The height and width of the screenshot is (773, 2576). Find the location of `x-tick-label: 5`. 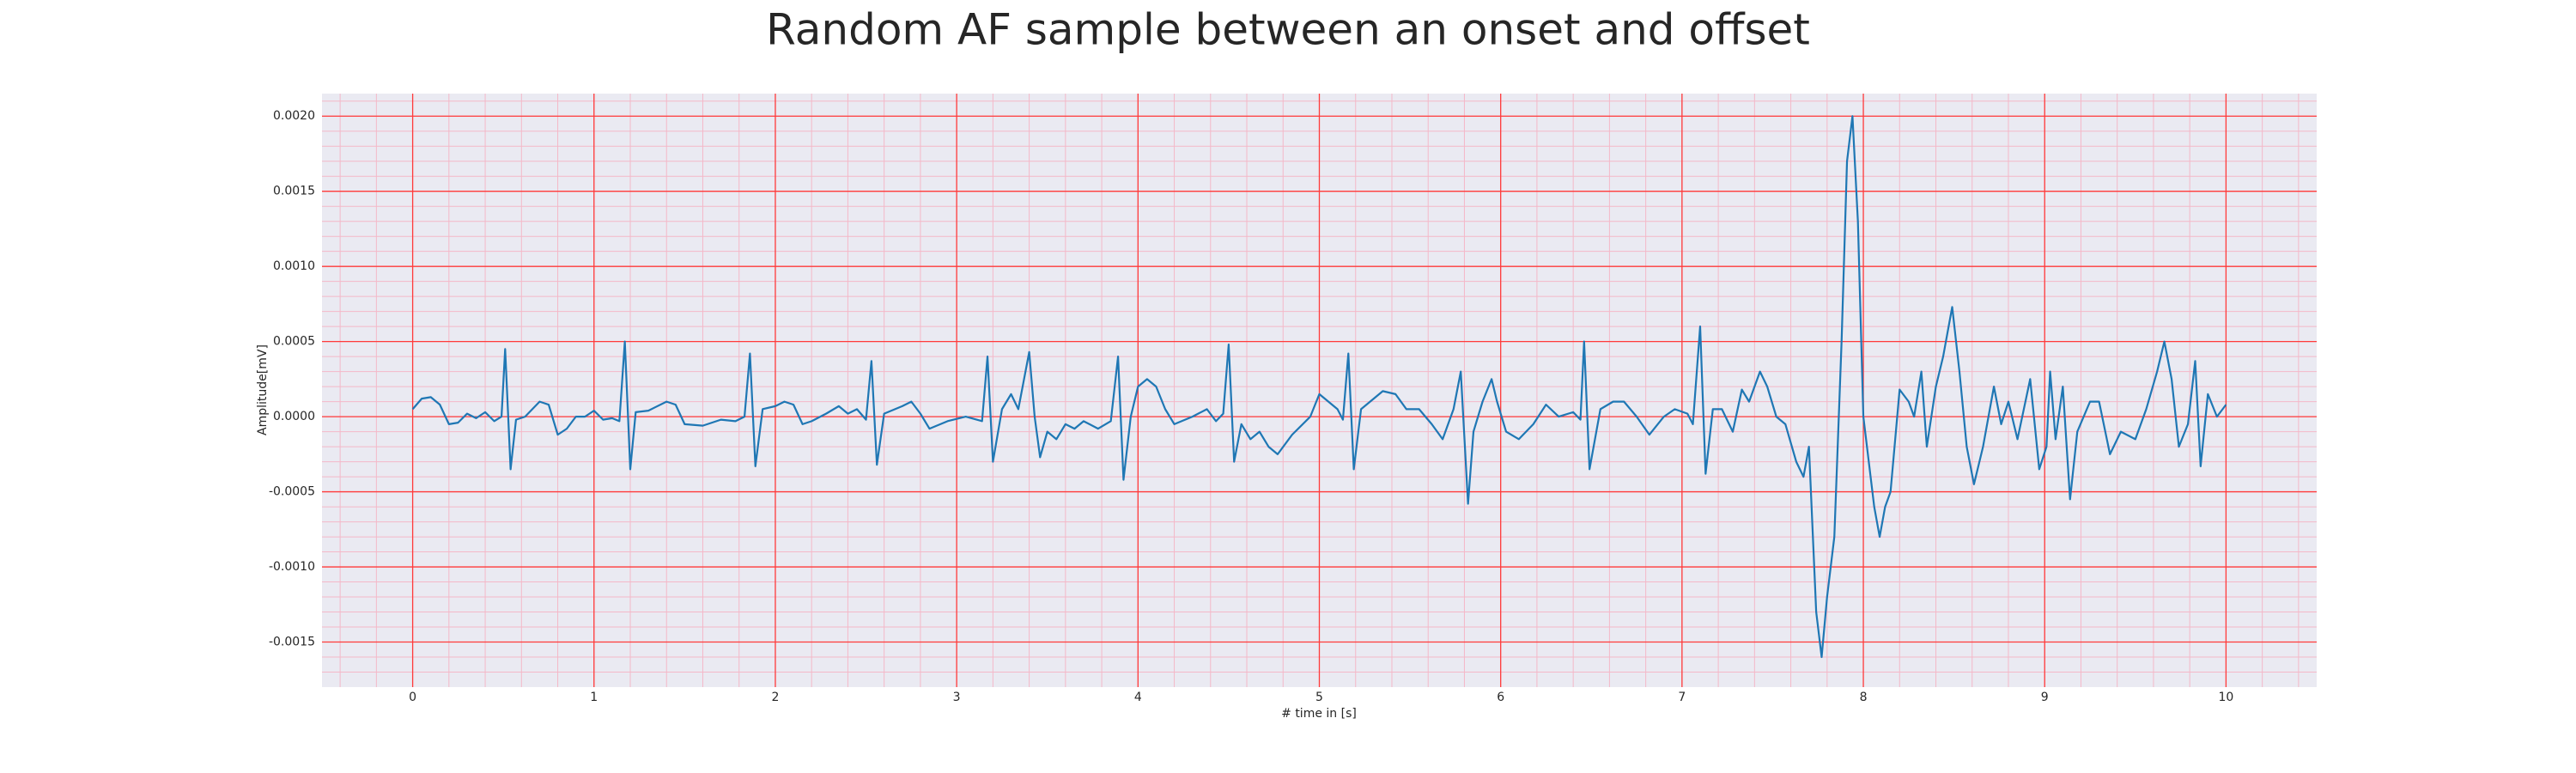

x-tick-label: 5 is located at coordinates (1319, 697).